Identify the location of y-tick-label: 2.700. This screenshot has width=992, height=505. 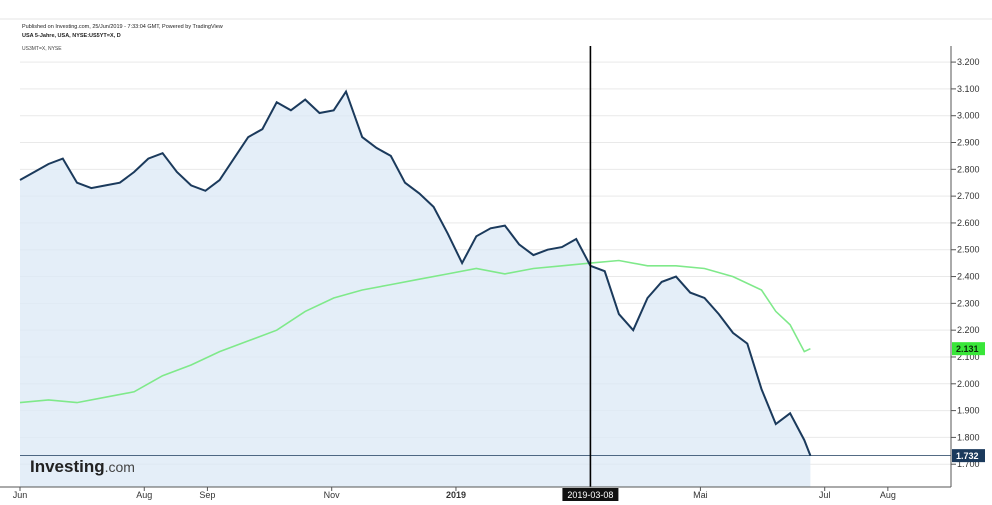
(968, 196).